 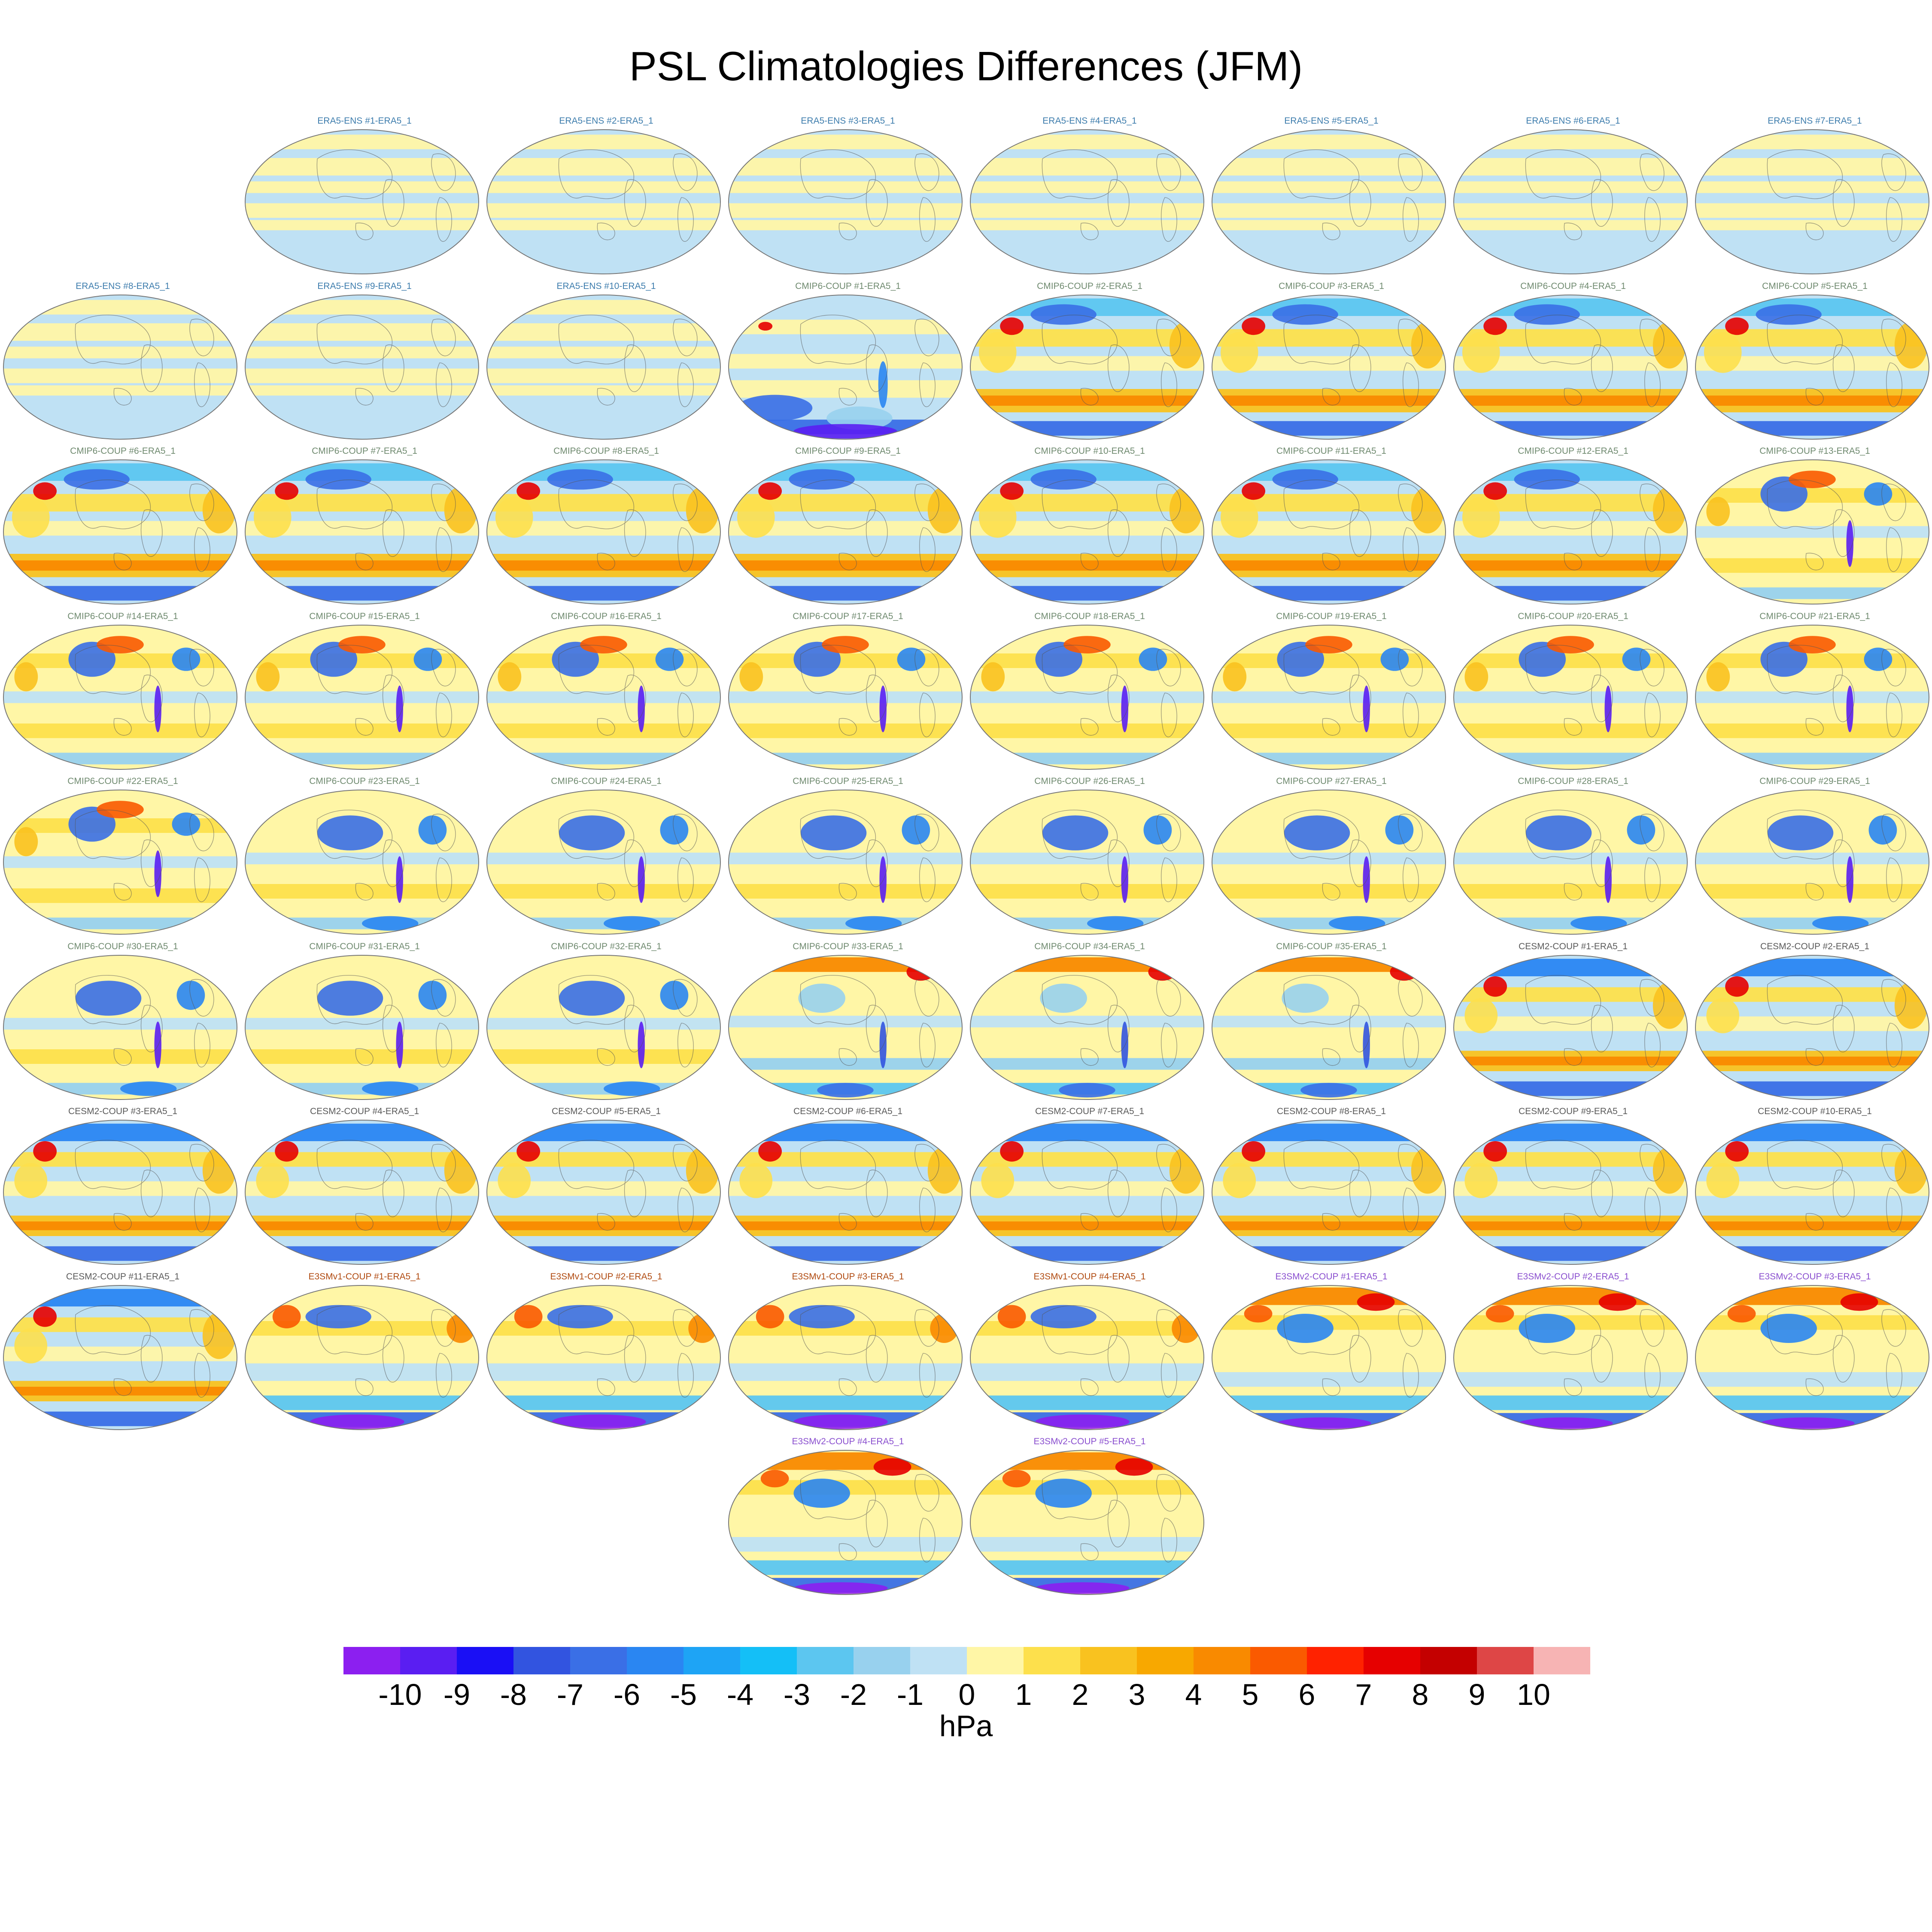 I want to click on panel-title: E3SMv2-COUP #3-ERA5_1, so click(x=1815, y=1276).